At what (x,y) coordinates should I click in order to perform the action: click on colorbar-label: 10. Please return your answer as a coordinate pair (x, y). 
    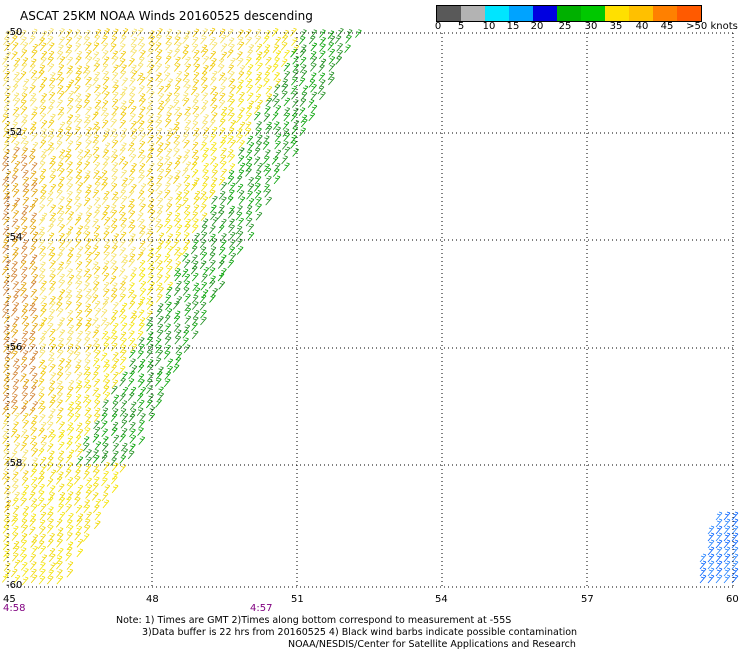
    Looking at the image, I should click on (489, 26).